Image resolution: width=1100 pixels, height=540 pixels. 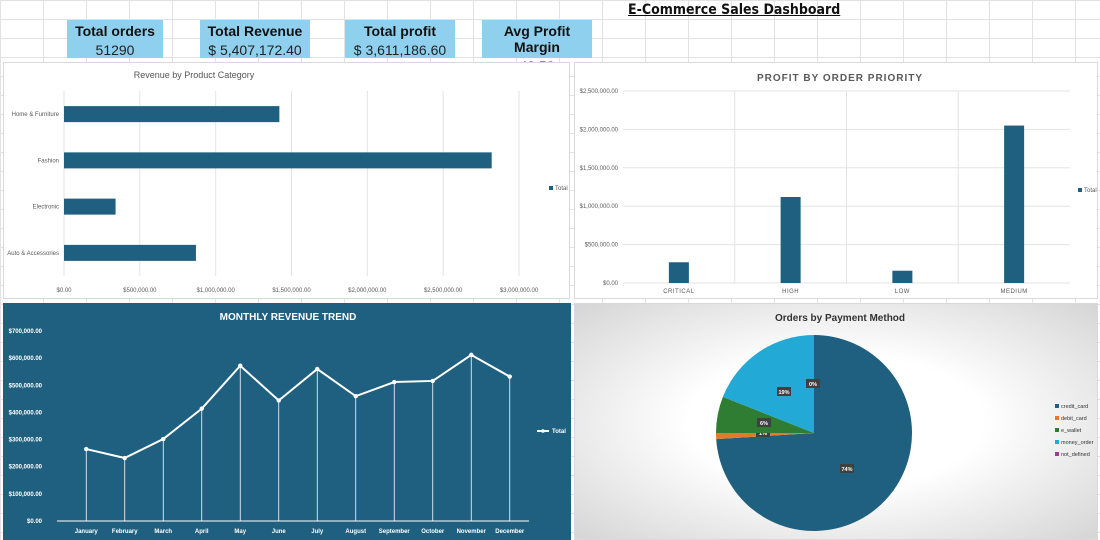 I want to click on kpi-total-profit: Total profit $ 3,611,186.60, so click(x=400, y=39).